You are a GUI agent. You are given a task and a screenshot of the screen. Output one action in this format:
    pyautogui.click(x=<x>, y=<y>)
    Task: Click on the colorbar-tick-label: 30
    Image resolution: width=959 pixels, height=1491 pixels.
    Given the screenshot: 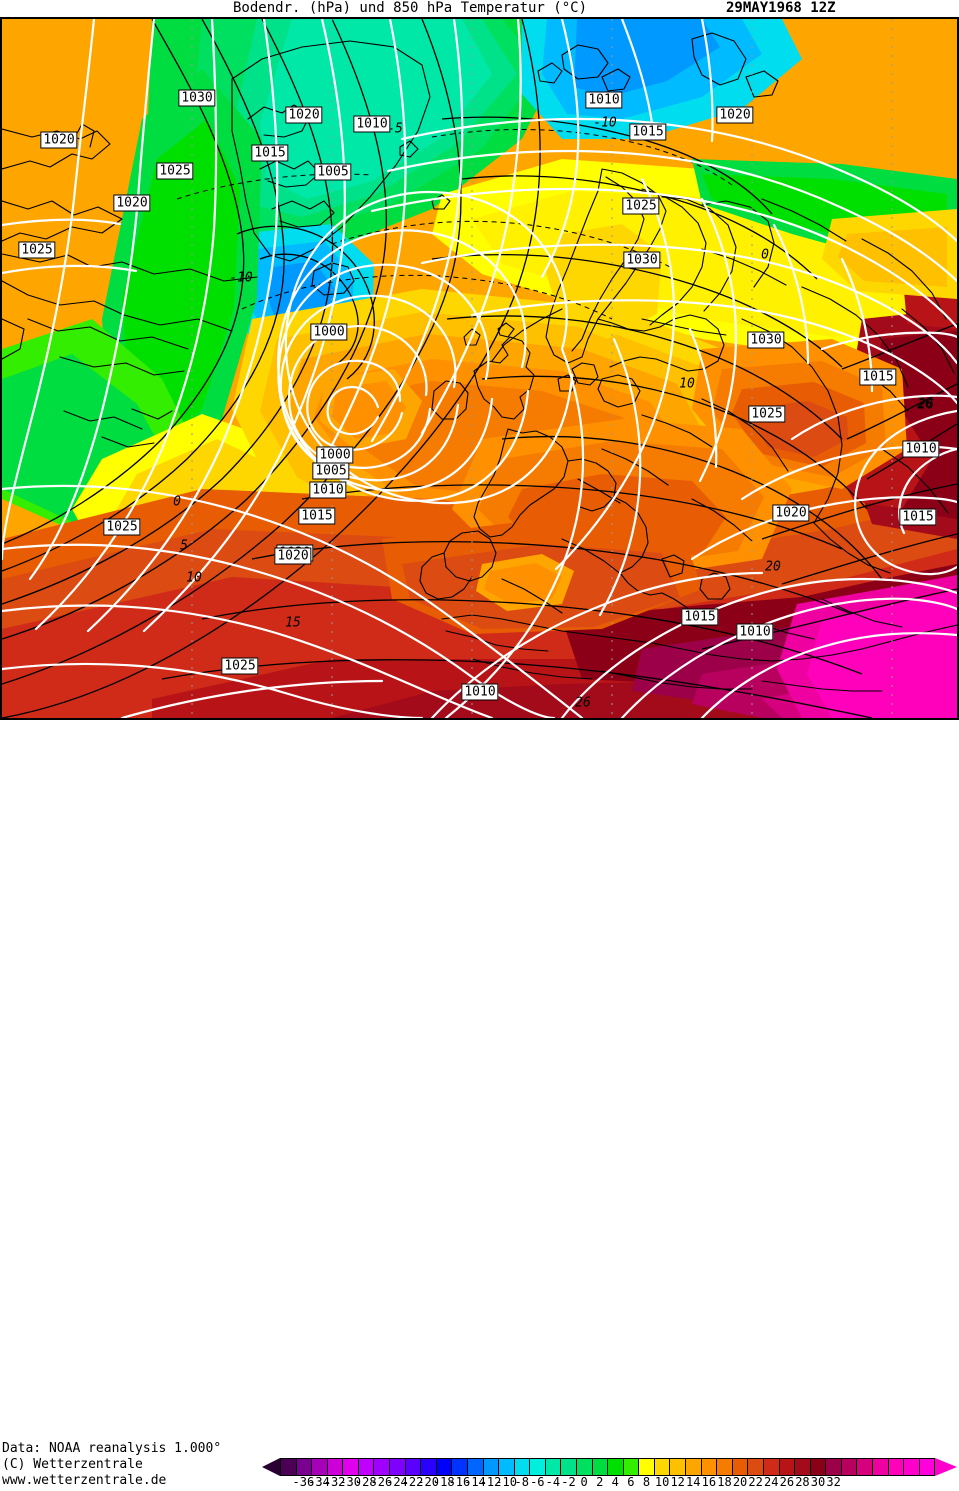 What is the action you would take?
    pyautogui.click(x=818, y=1482)
    